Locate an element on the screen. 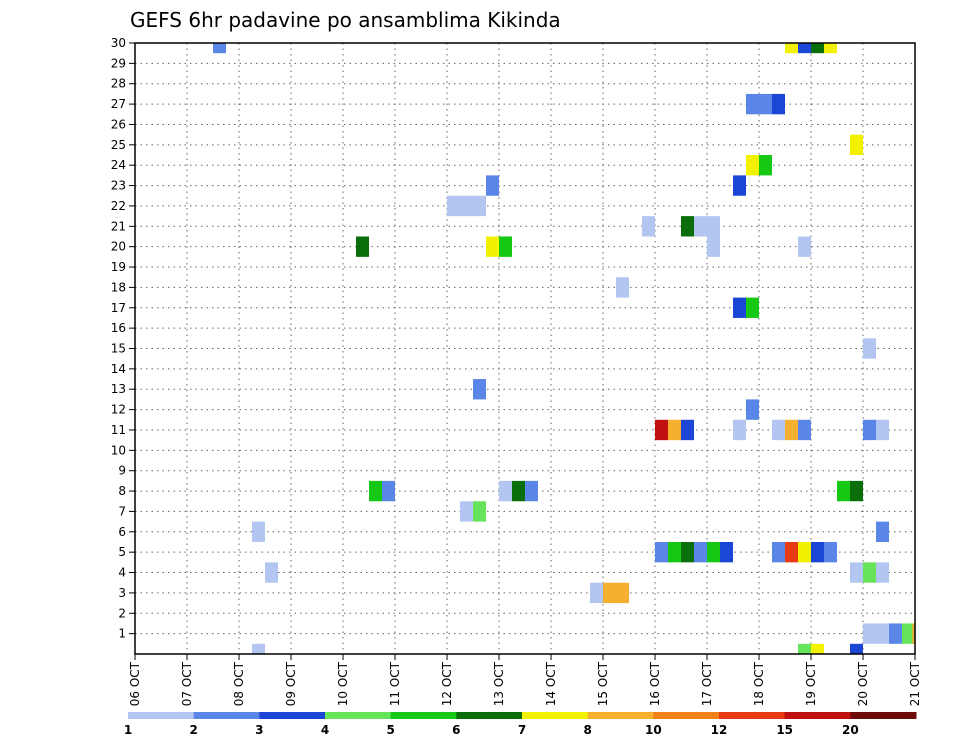 The width and height of the screenshot is (960, 742). y-tick-label: 21 is located at coordinates (118, 226).